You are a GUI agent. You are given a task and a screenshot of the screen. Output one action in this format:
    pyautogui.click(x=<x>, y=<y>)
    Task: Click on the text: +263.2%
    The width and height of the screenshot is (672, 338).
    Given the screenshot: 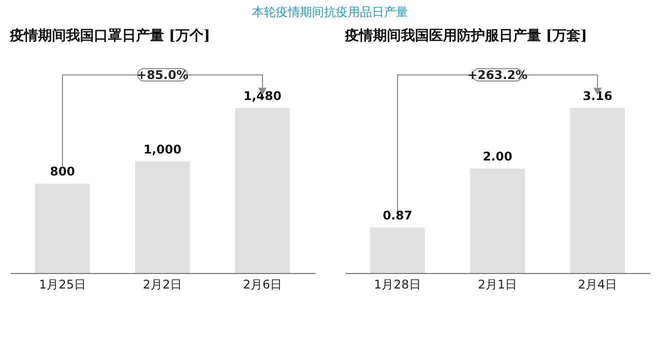 What is the action you would take?
    pyautogui.click(x=497, y=75)
    